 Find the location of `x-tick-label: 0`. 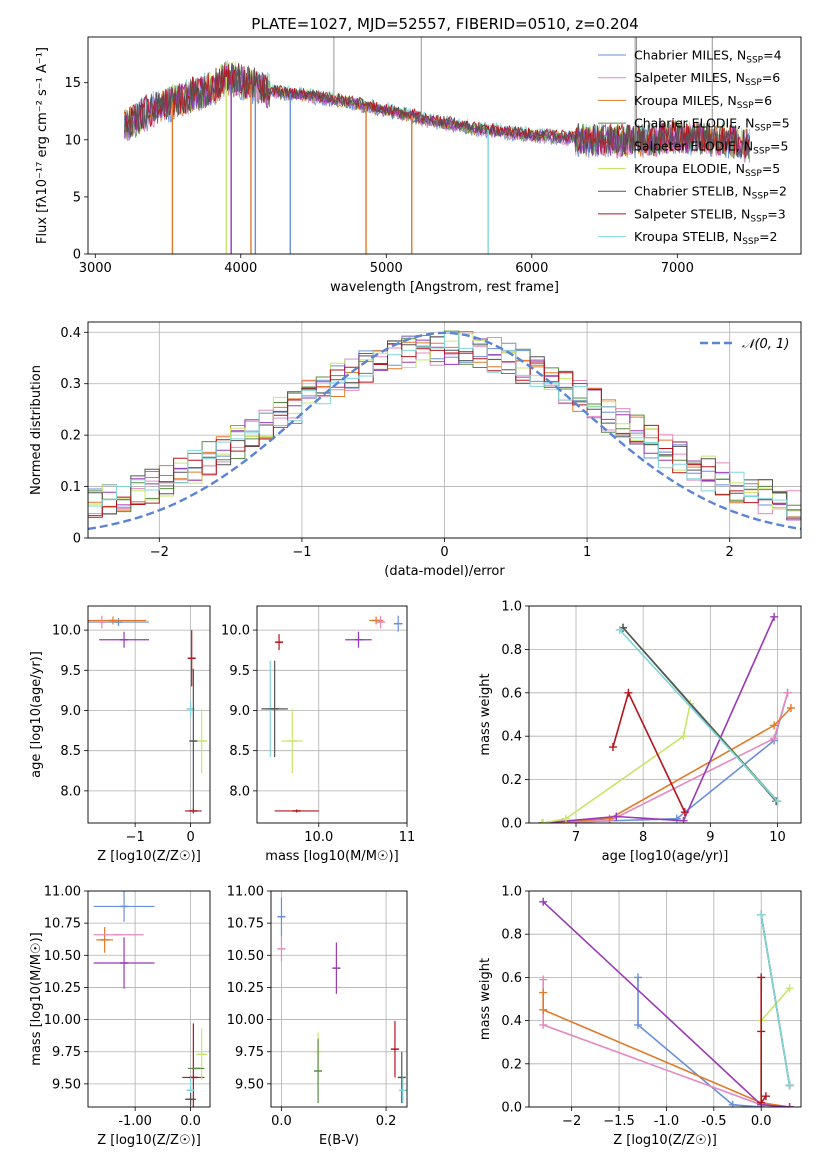

x-tick-label: 0 is located at coordinates (190, 837).